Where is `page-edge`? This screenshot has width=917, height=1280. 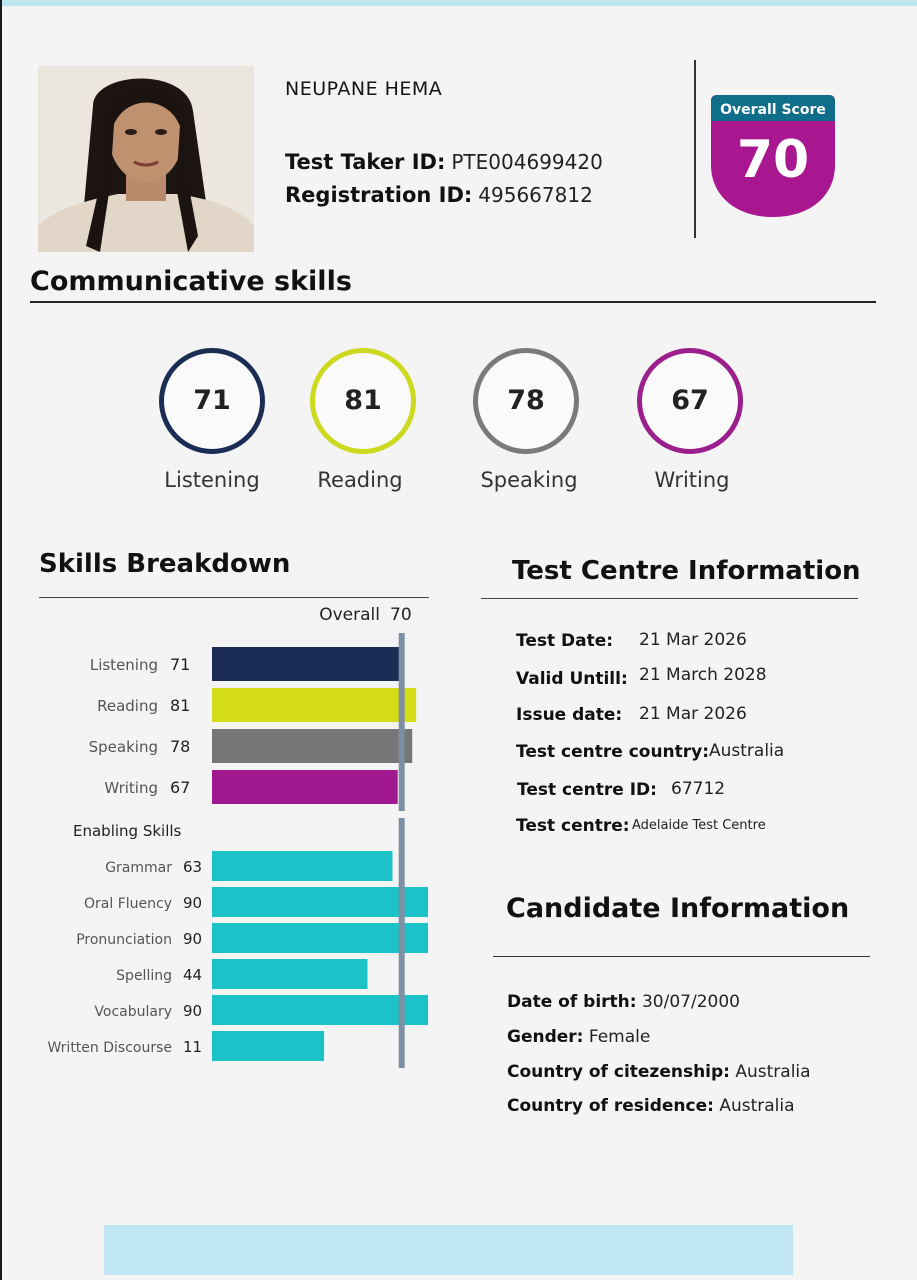
page-edge is located at coordinates (1, 640).